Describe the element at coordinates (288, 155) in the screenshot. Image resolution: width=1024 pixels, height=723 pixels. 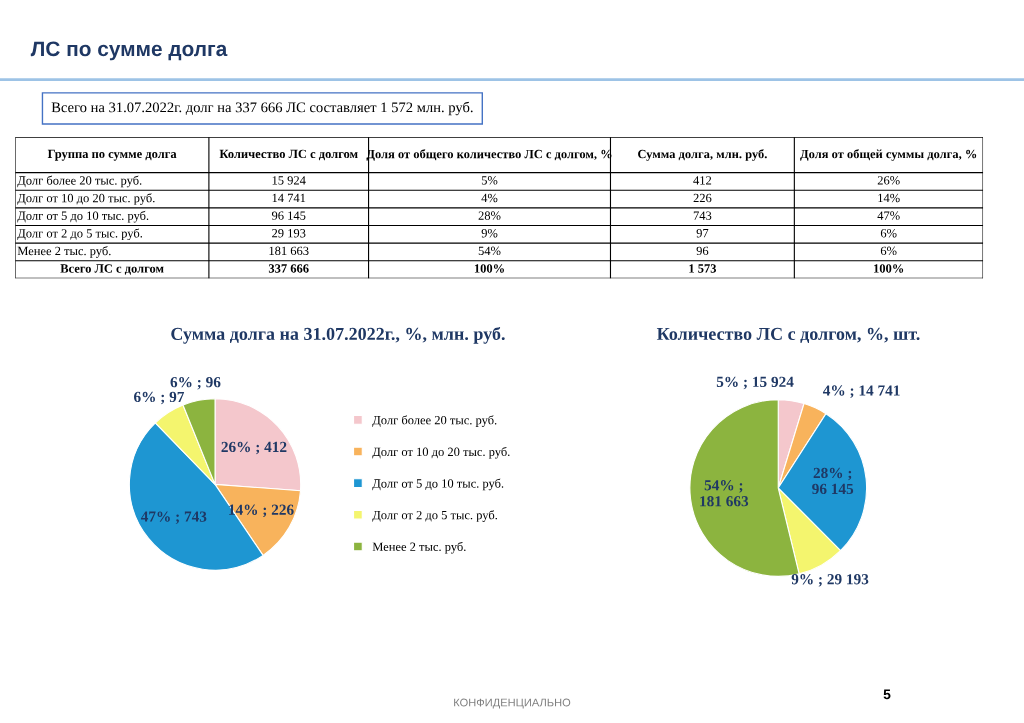
I see `category-label: Количество ЛС с долгом` at that location.